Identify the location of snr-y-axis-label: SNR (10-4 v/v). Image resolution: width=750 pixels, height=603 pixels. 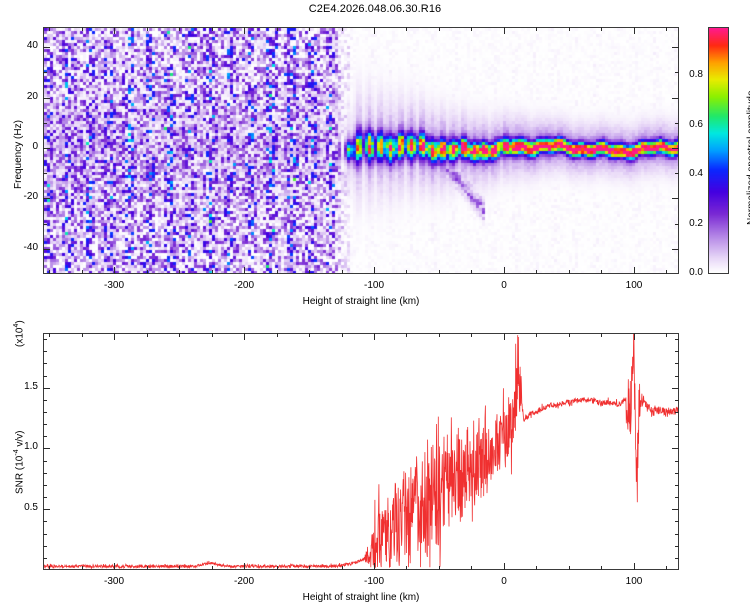
(19, 461).